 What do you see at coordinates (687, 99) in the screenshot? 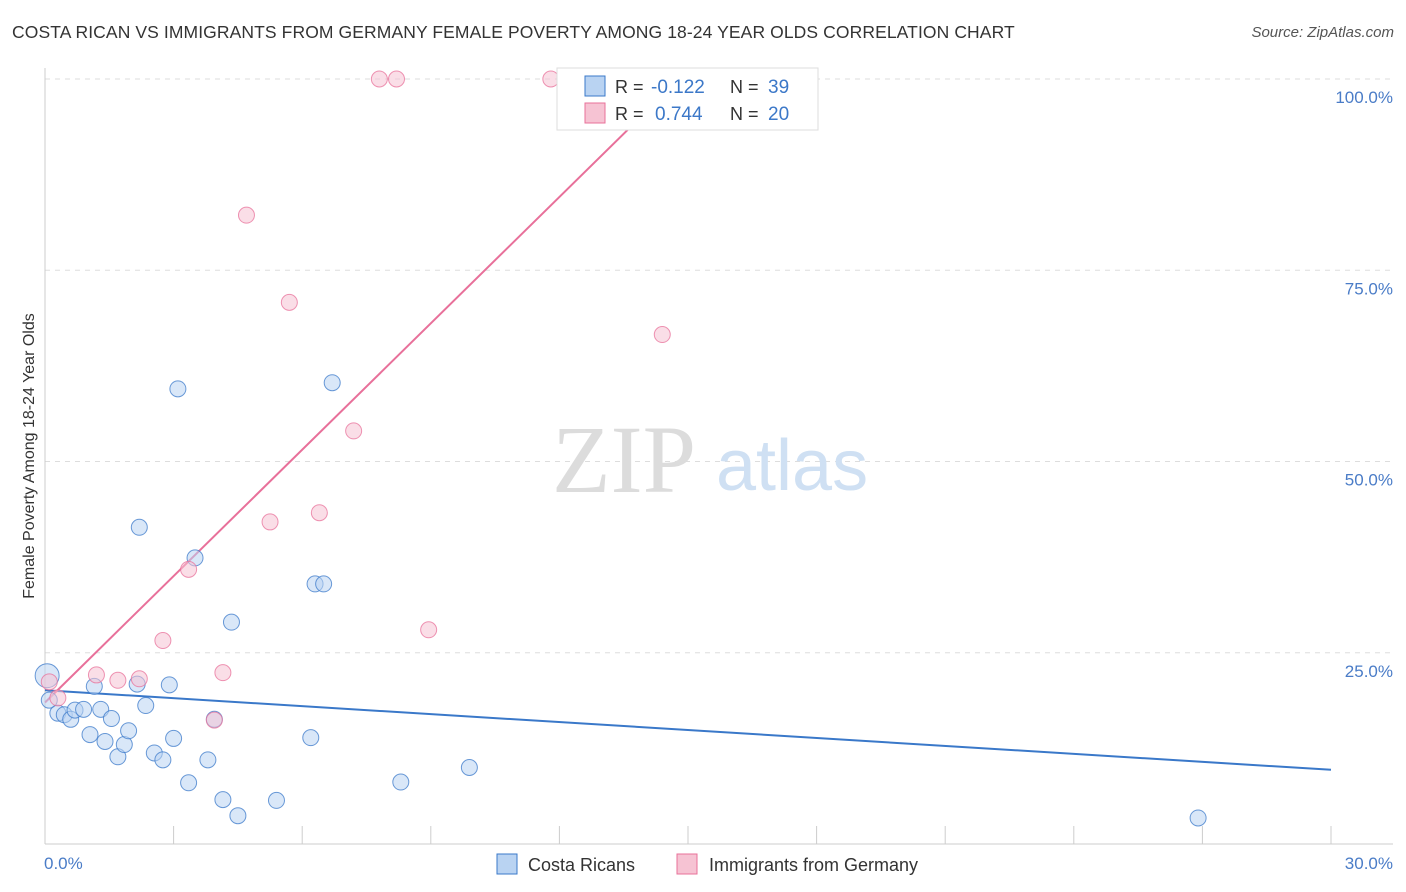
I see `correlation-legend: R = -0.122 N = 39 R = 0.744 N = 20` at bounding box center [687, 99].